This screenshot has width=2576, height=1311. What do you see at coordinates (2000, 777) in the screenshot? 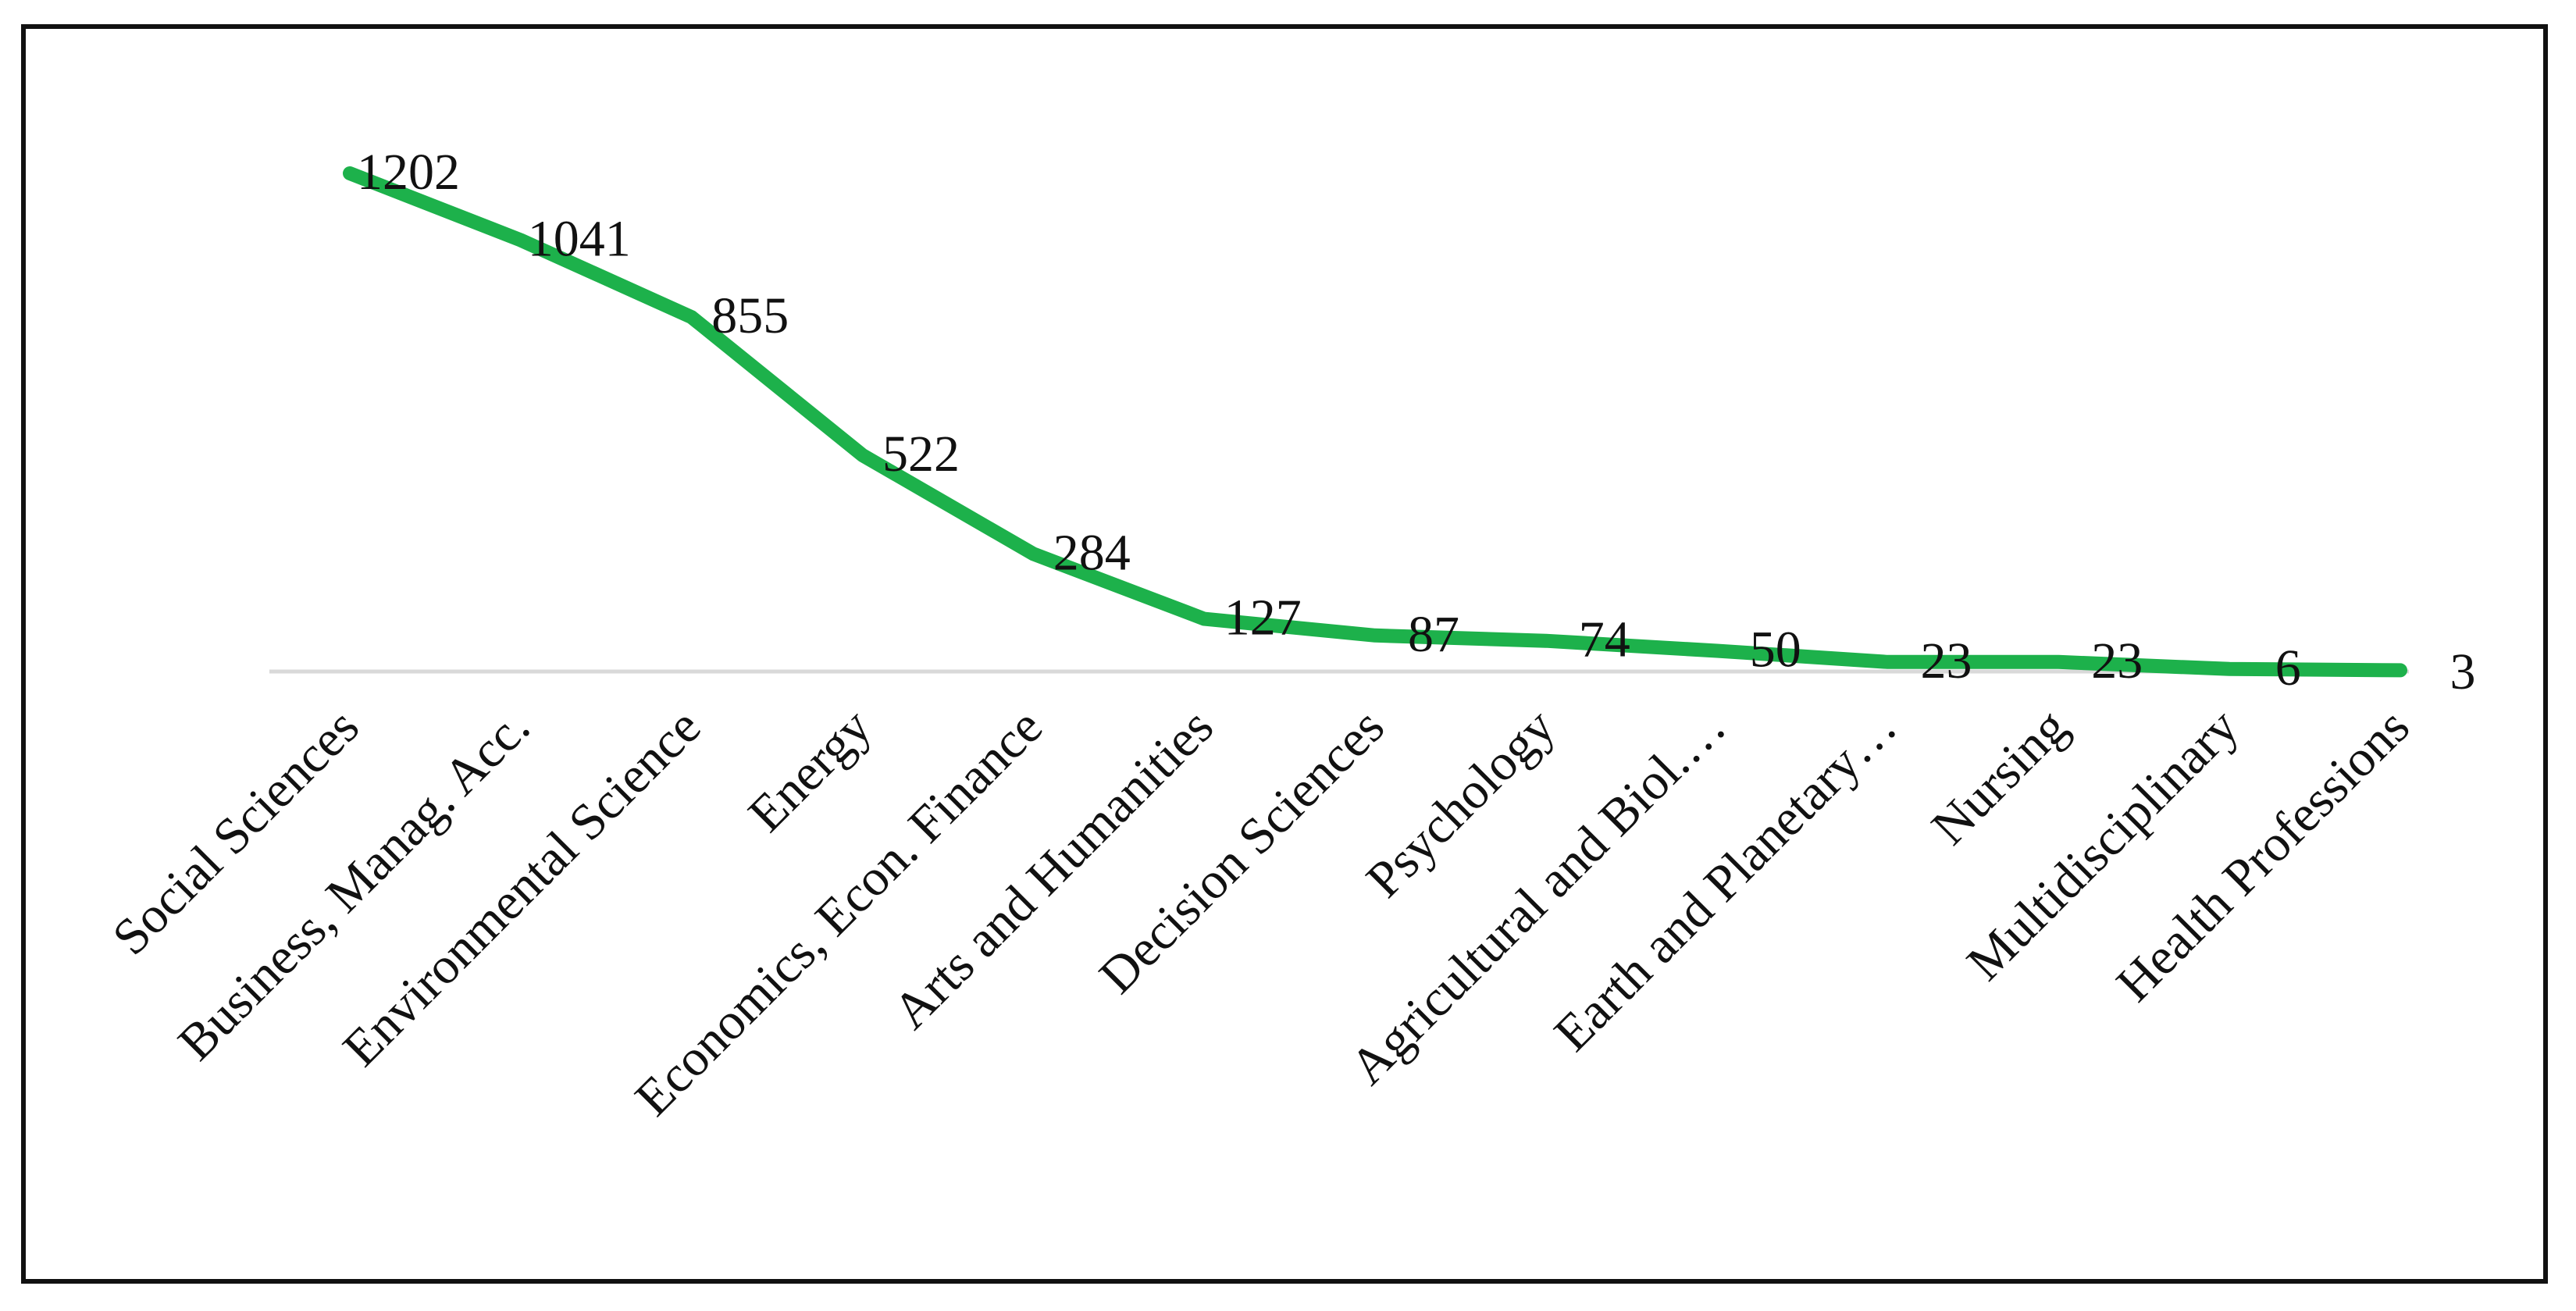
I see `x-tick-label: Nursing` at bounding box center [2000, 777].